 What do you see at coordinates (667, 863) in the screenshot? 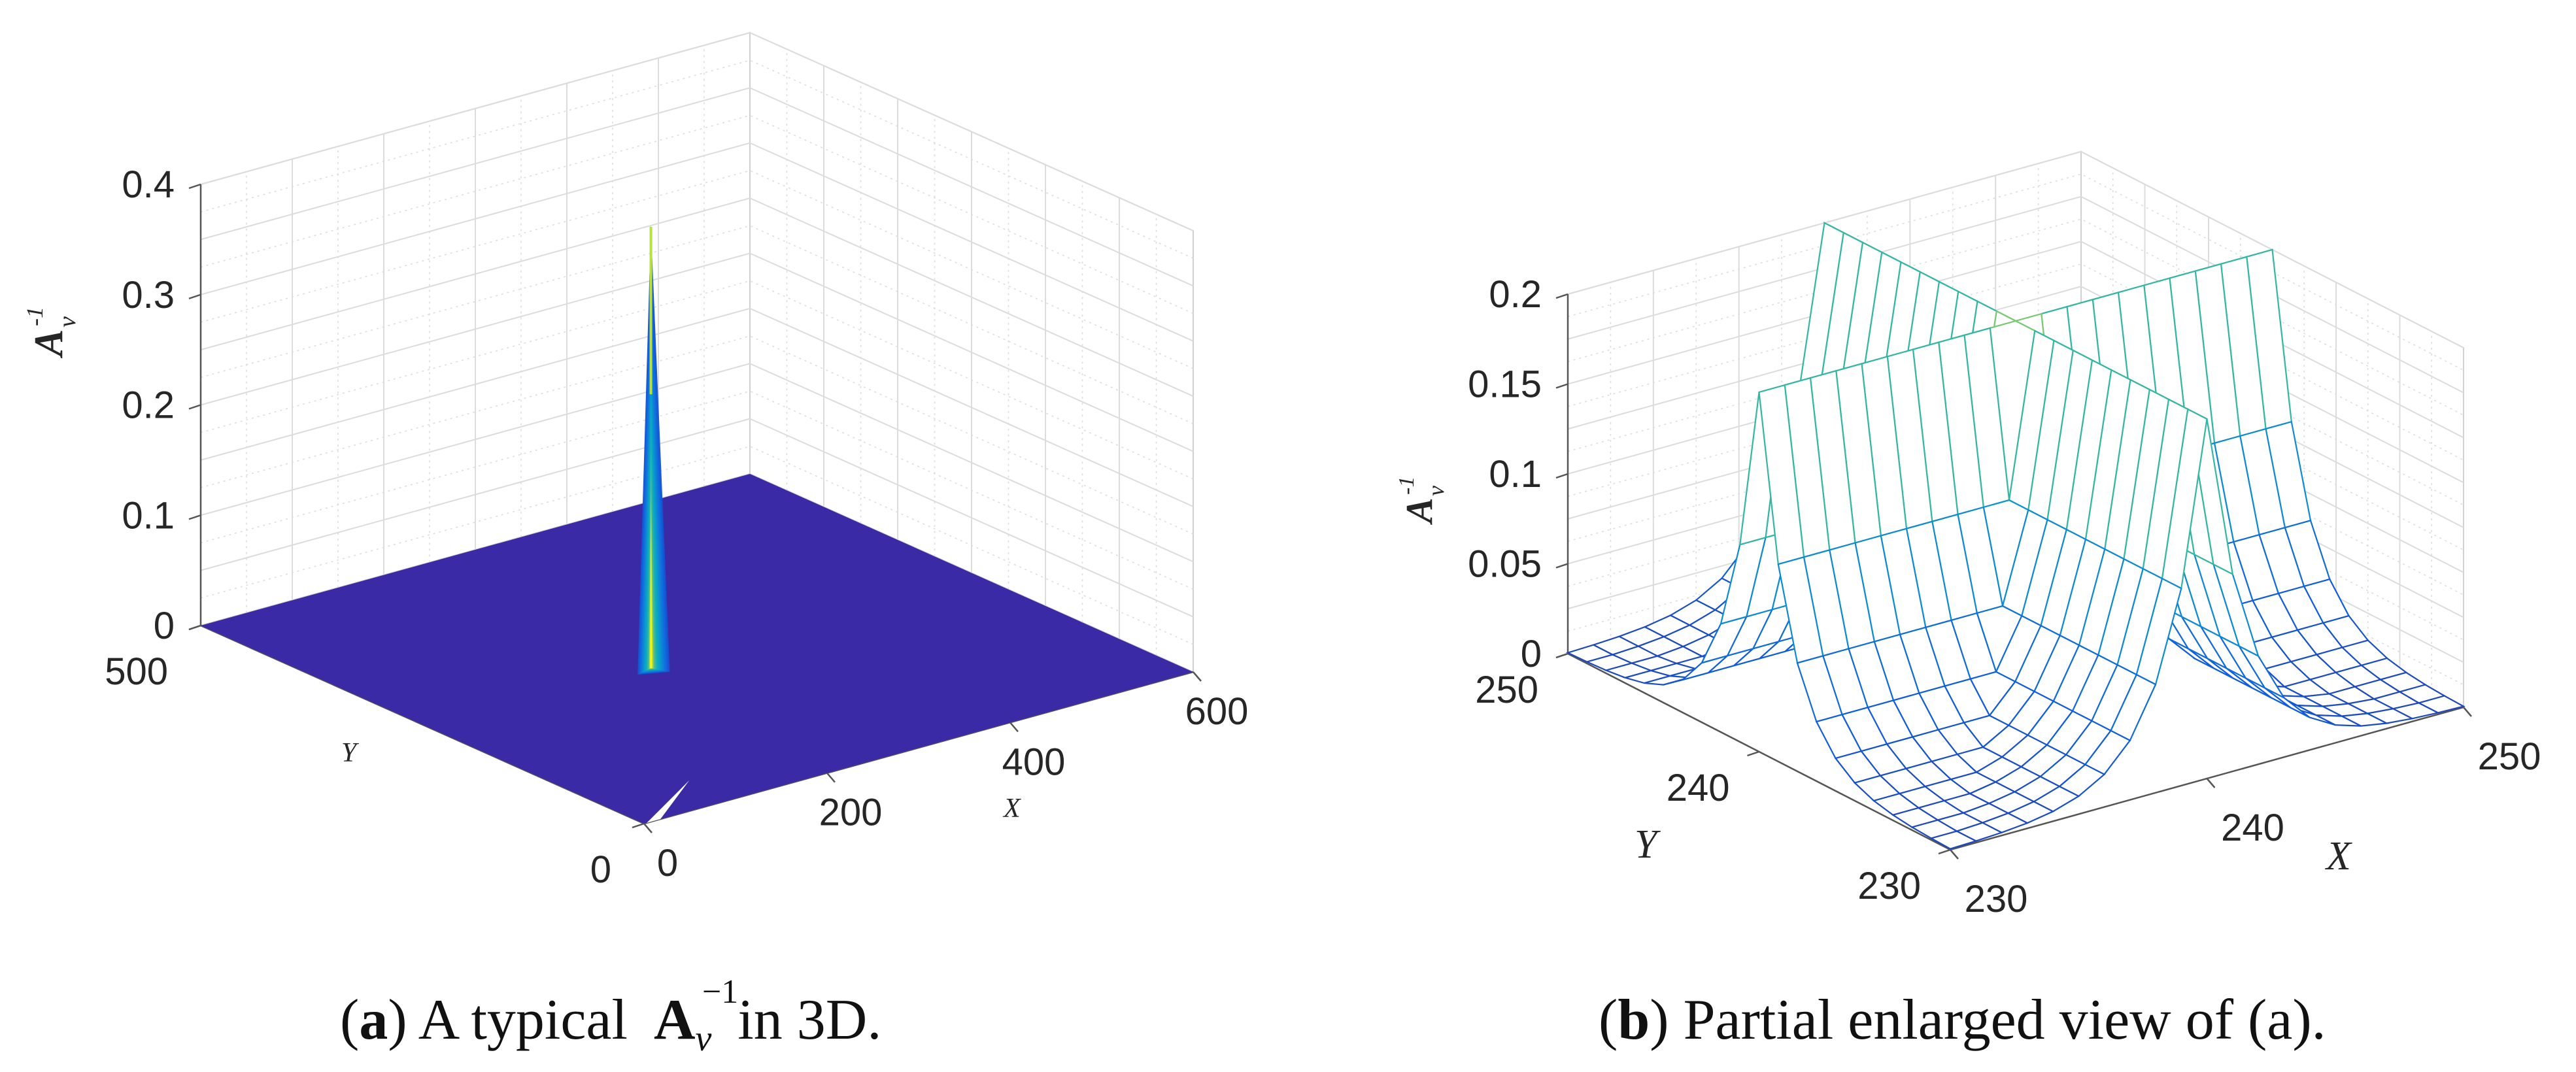
I see `x-tick-label-a: 0` at bounding box center [667, 863].